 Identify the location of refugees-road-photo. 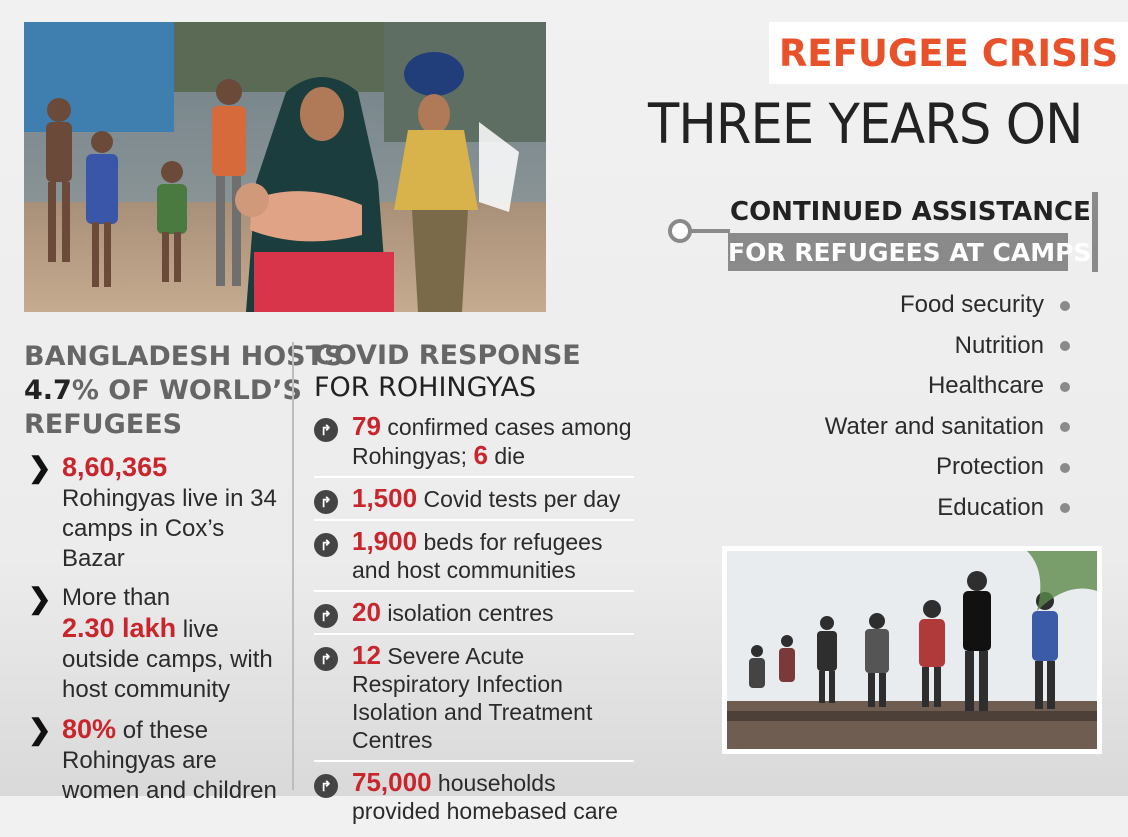
(912, 650).